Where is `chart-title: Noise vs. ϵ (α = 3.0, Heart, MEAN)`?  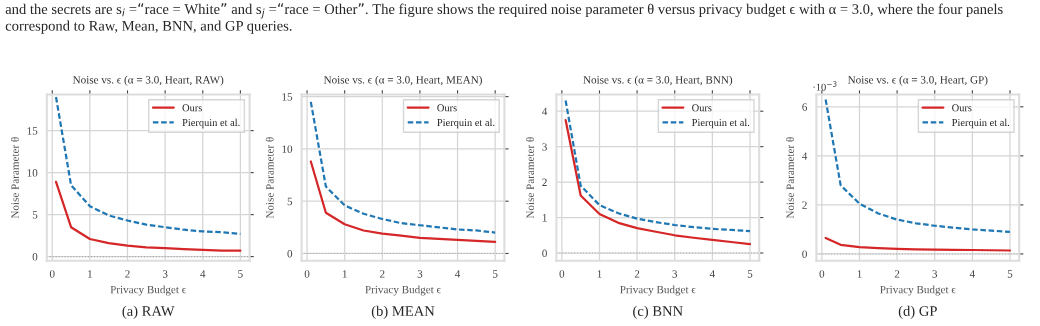
chart-title: Noise vs. ϵ (α = 3.0, Heart, MEAN) is located at coordinates (402, 80).